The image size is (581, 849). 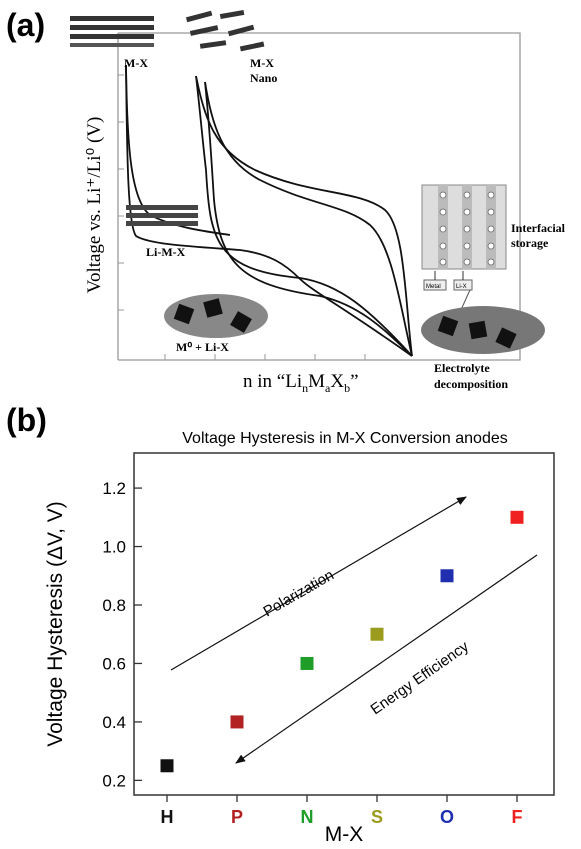 What do you see at coordinates (122, 634) in the screenshot?
I see `y-ticks: 0.2 0.4 0.6 0.8 1.0 1.2` at bounding box center [122, 634].